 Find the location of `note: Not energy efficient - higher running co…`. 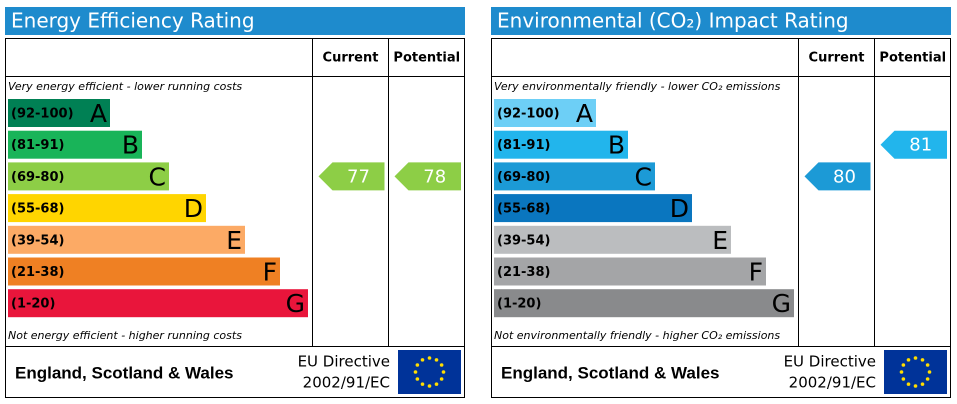

note: Not energy efficient - higher running co… is located at coordinates (125, 335).